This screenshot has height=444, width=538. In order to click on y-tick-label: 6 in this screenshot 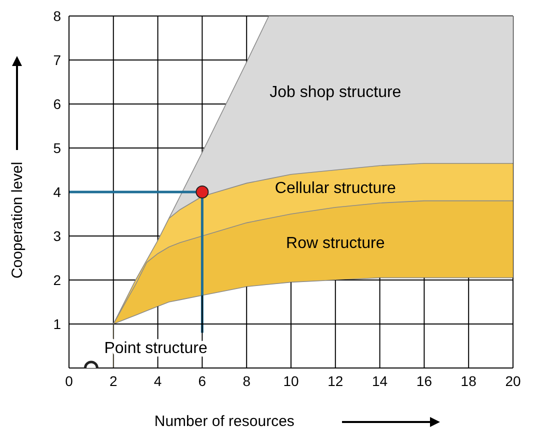, I will do `click(57, 104)`.